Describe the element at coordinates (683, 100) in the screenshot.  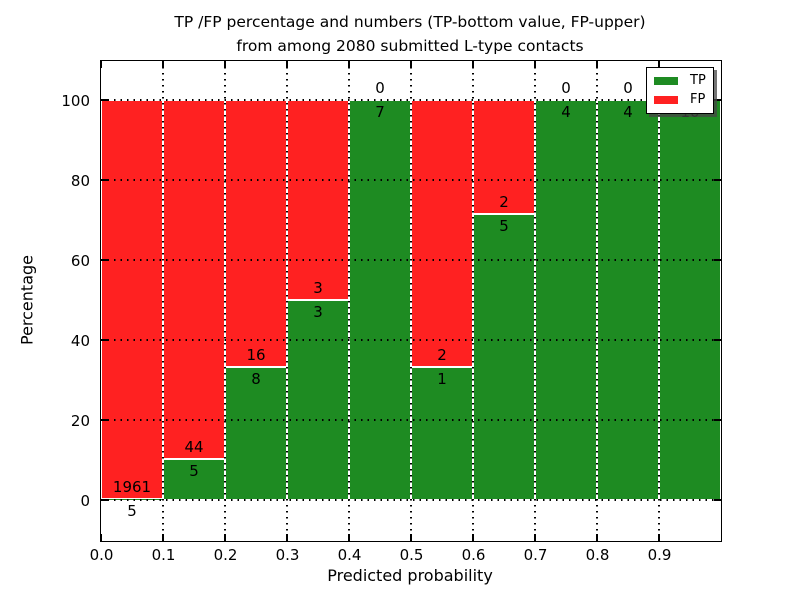
I see `legend-row-fp: FP` at that location.